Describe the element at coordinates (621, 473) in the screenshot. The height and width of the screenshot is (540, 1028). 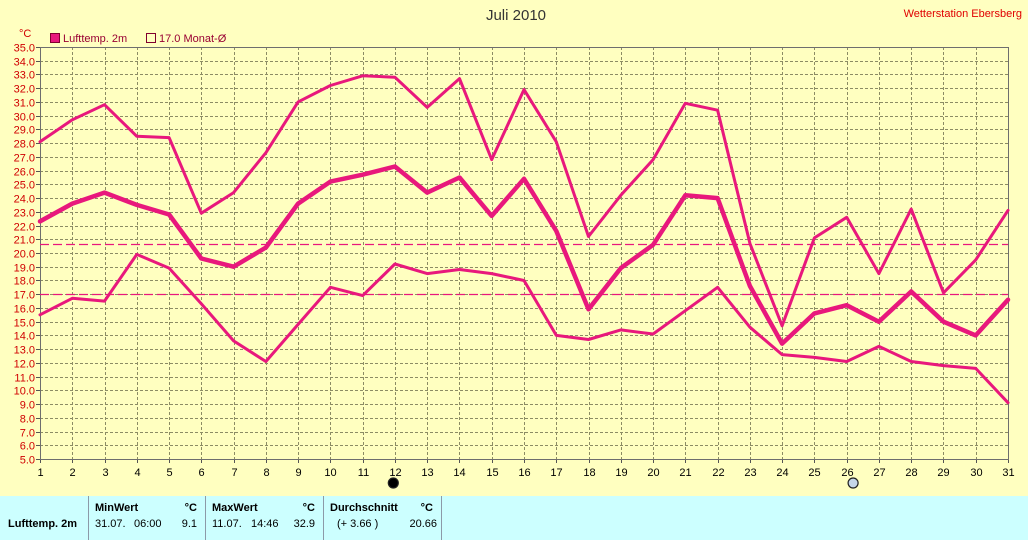
I see `x-tick-label: 19` at that location.